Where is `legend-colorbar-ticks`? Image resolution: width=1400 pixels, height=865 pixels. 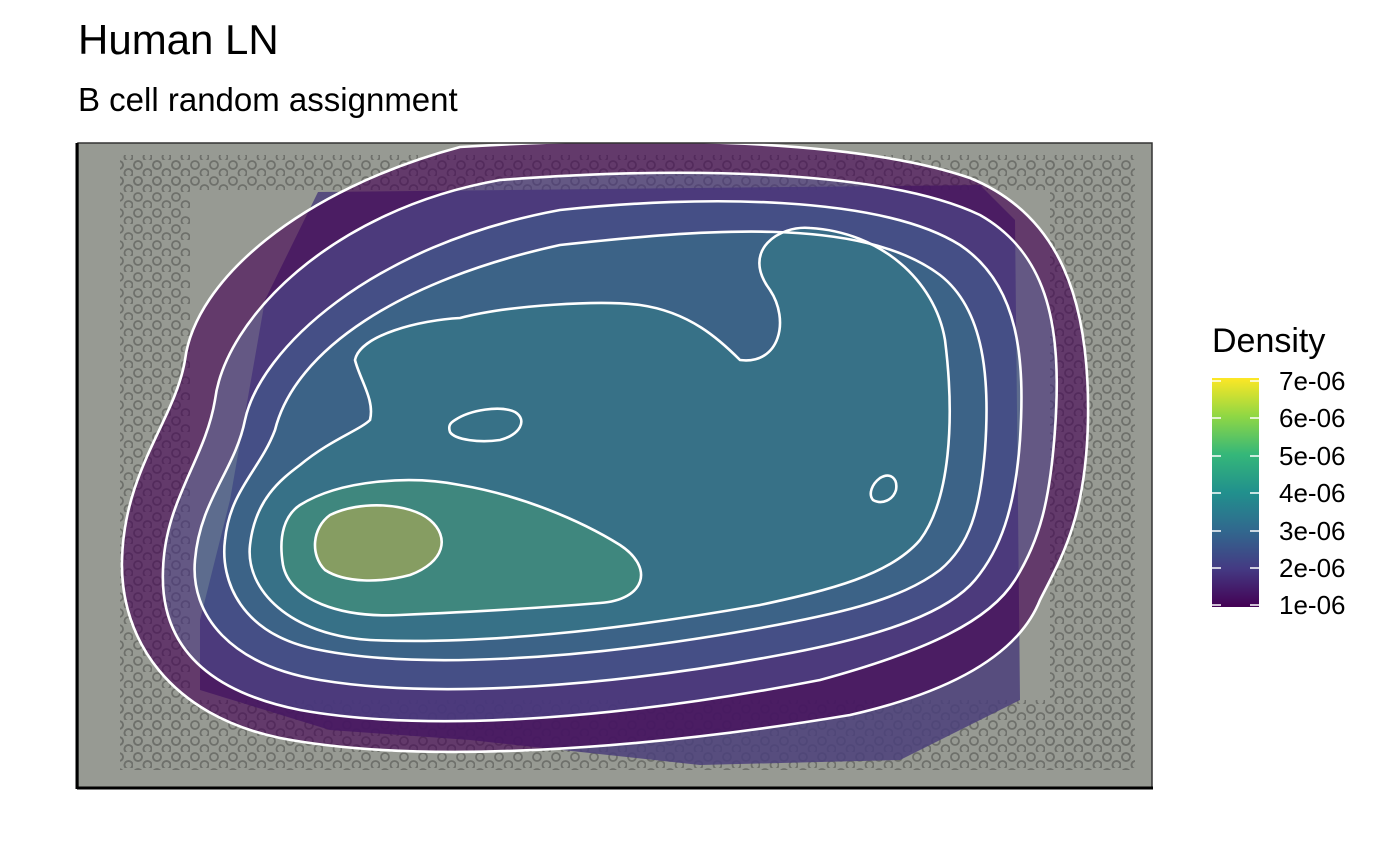
legend-colorbar-ticks is located at coordinates (1235, 493).